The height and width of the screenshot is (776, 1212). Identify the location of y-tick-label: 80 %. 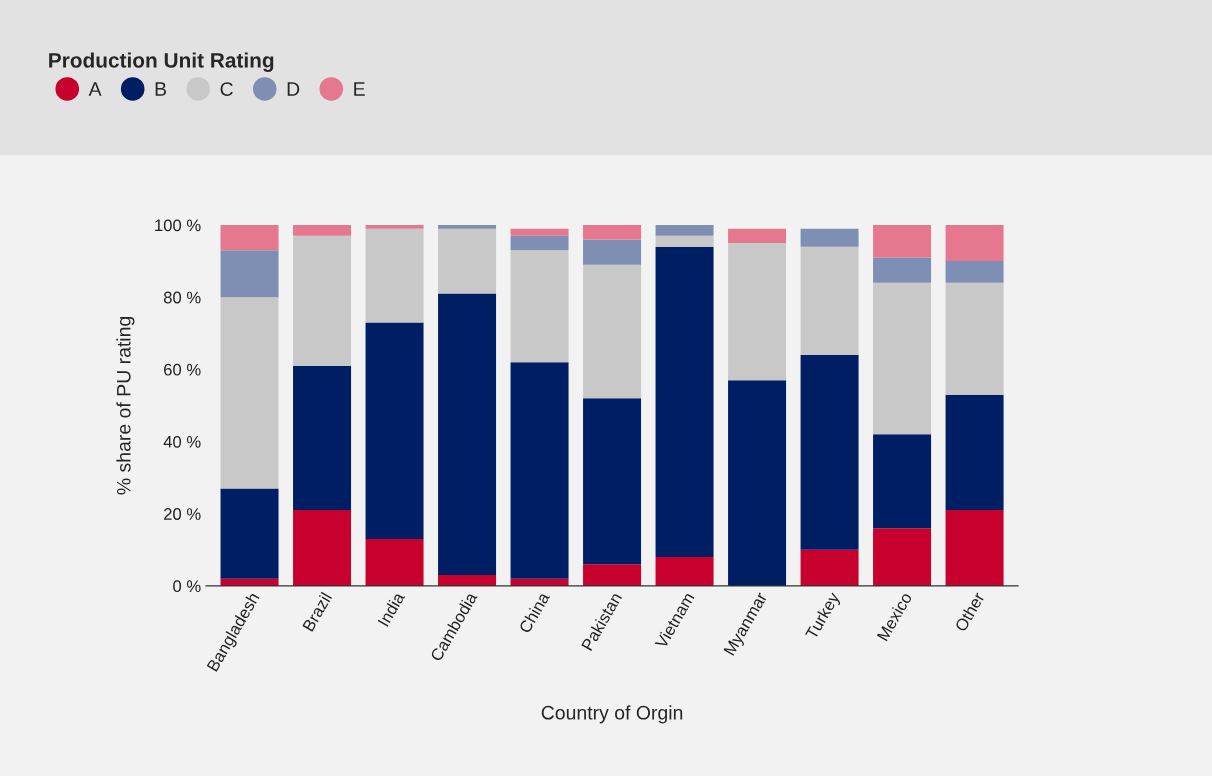
(182, 297).